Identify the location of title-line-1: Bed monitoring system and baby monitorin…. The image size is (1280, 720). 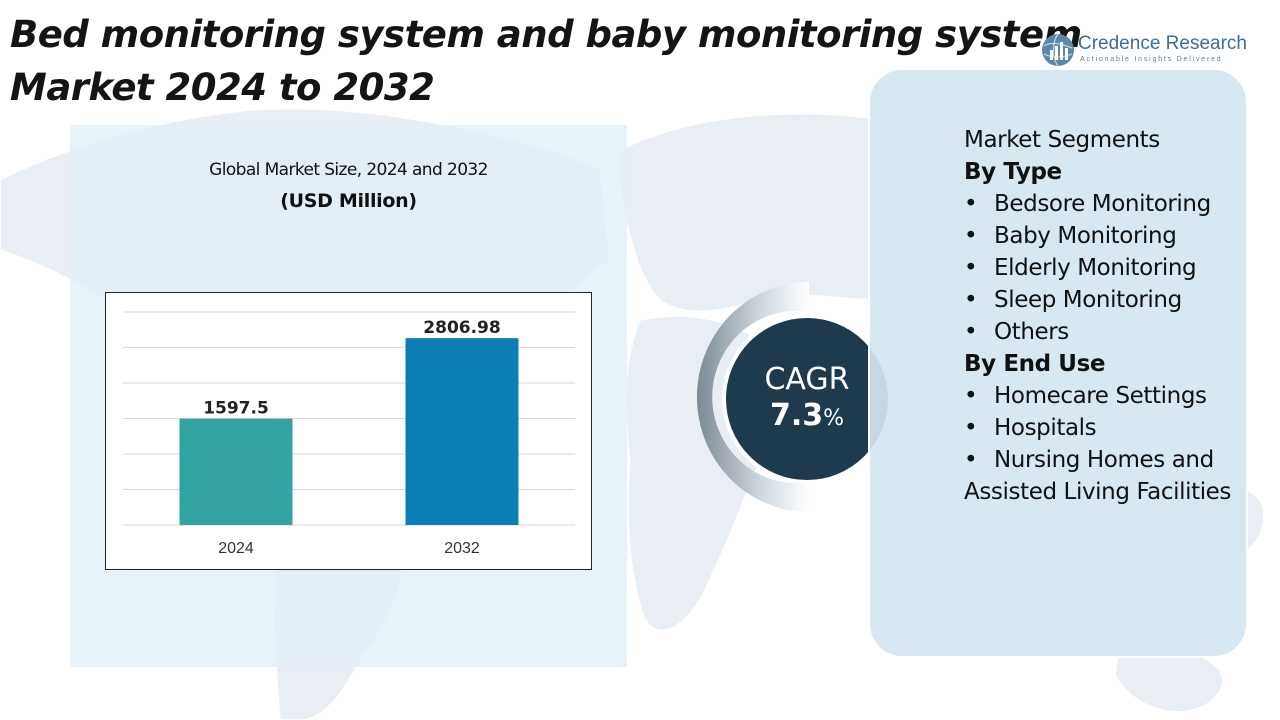
(546, 34).